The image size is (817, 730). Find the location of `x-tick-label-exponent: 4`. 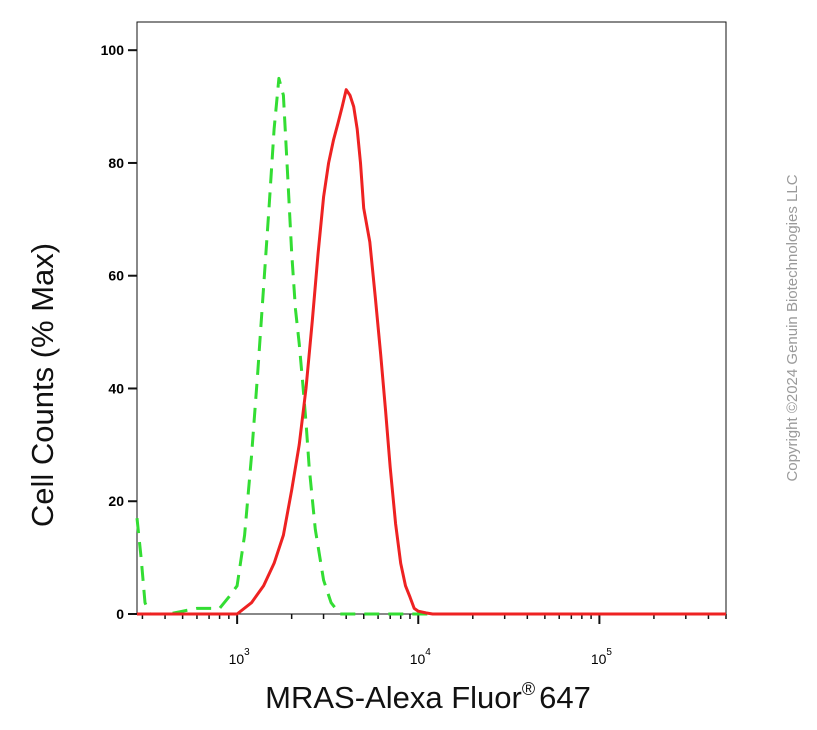

x-tick-label-exponent: 4 is located at coordinates (428, 652).